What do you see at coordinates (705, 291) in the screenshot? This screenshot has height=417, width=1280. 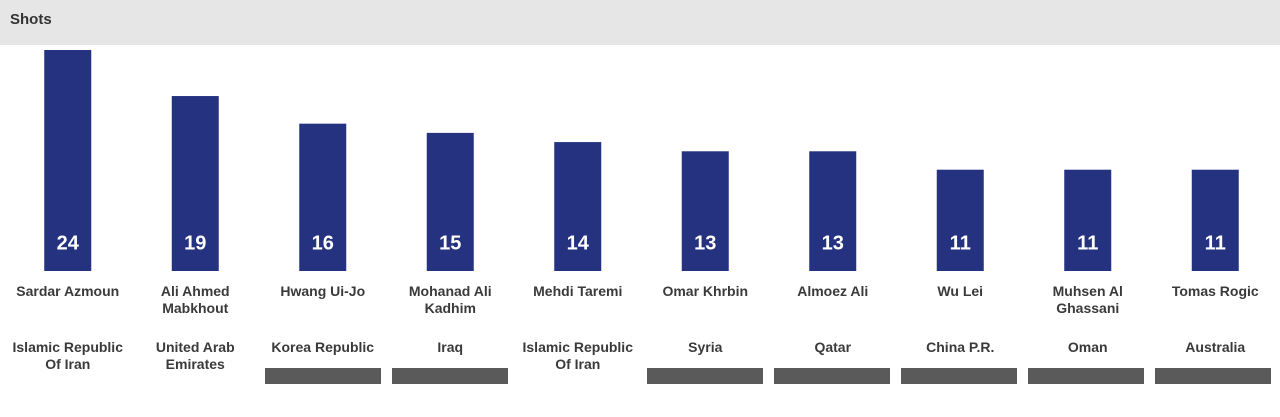 I see `player-name: Omar Khrbin` at bounding box center [705, 291].